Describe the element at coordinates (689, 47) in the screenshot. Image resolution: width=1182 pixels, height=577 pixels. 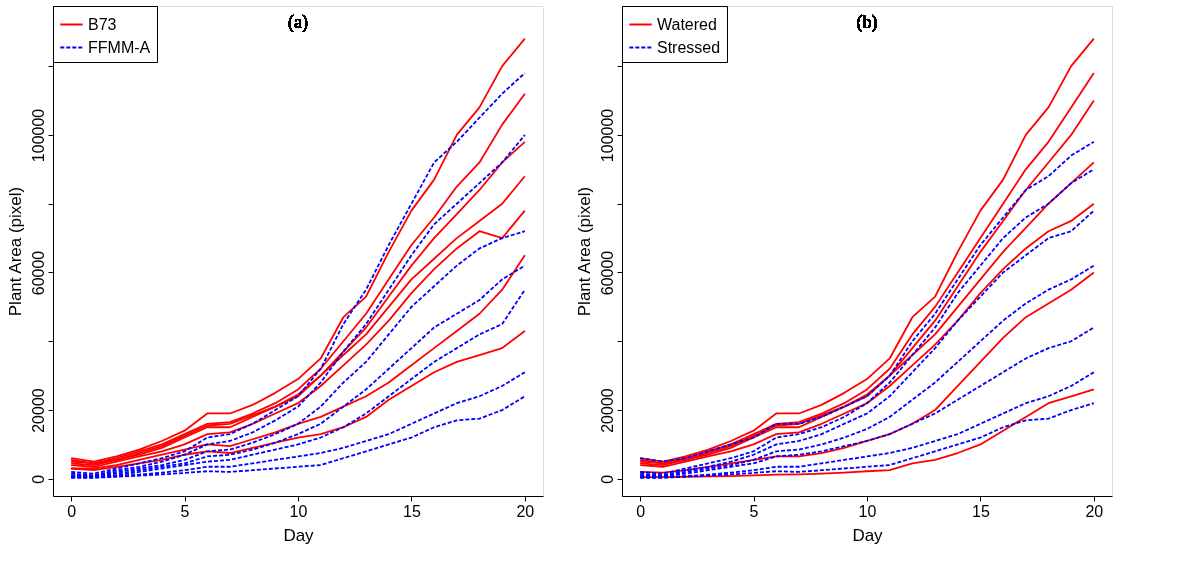
I see `legend-label: Stressed` at that location.